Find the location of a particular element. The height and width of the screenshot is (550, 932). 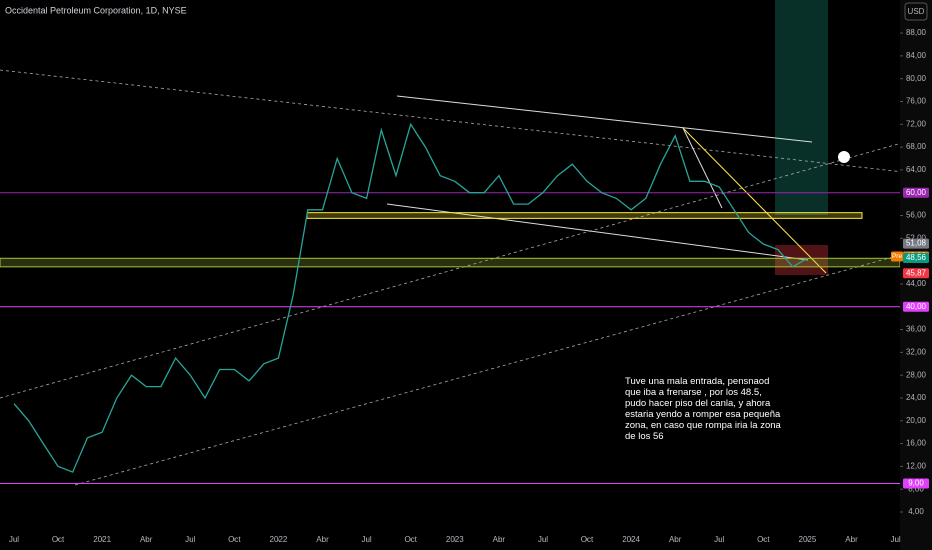

level-label: 40,00 is located at coordinates (916, 306).